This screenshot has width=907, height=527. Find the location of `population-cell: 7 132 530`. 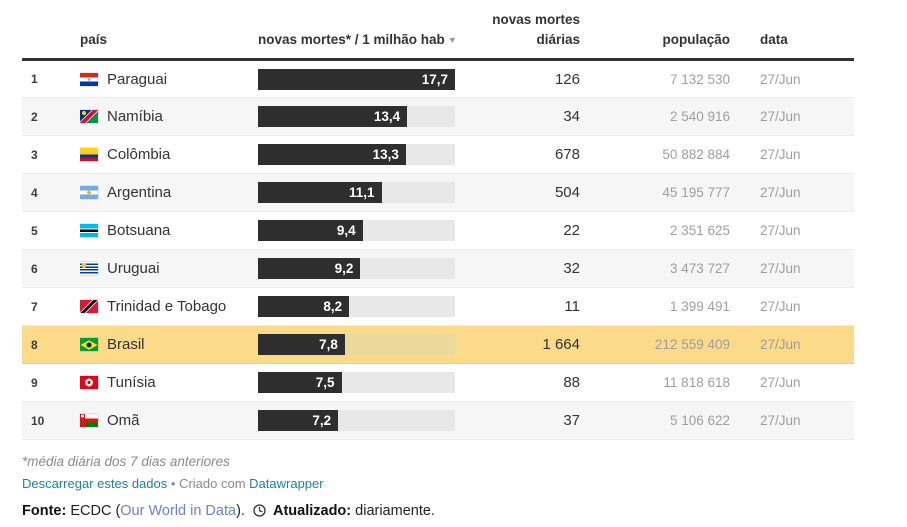

population-cell: 7 132 530 is located at coordinates (655, 79).